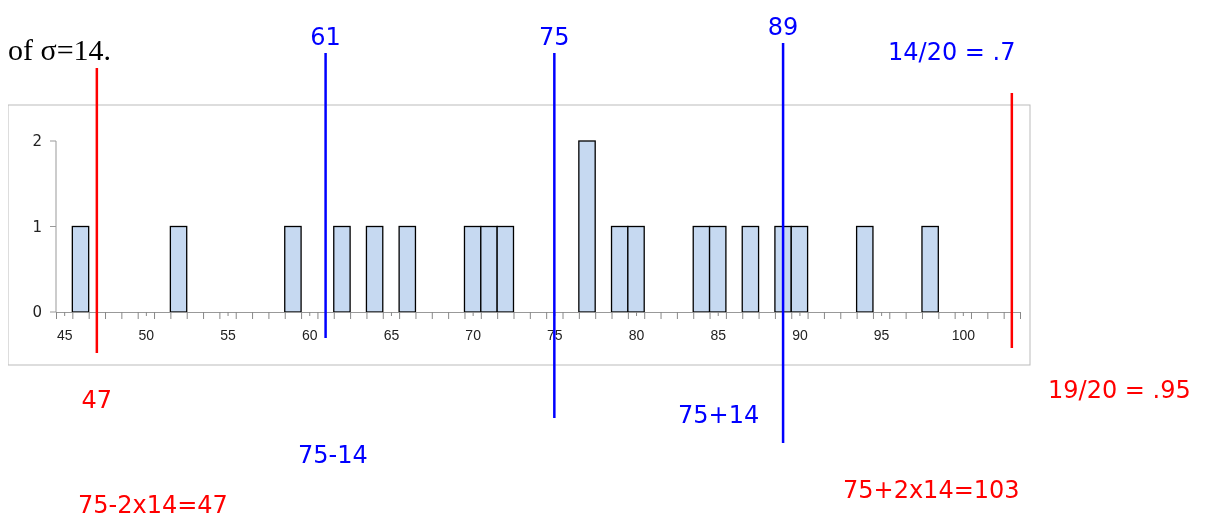  Describe the element at coordinates (718, 334) in the screenshot. I see `x-tick-label: 85` at that location.